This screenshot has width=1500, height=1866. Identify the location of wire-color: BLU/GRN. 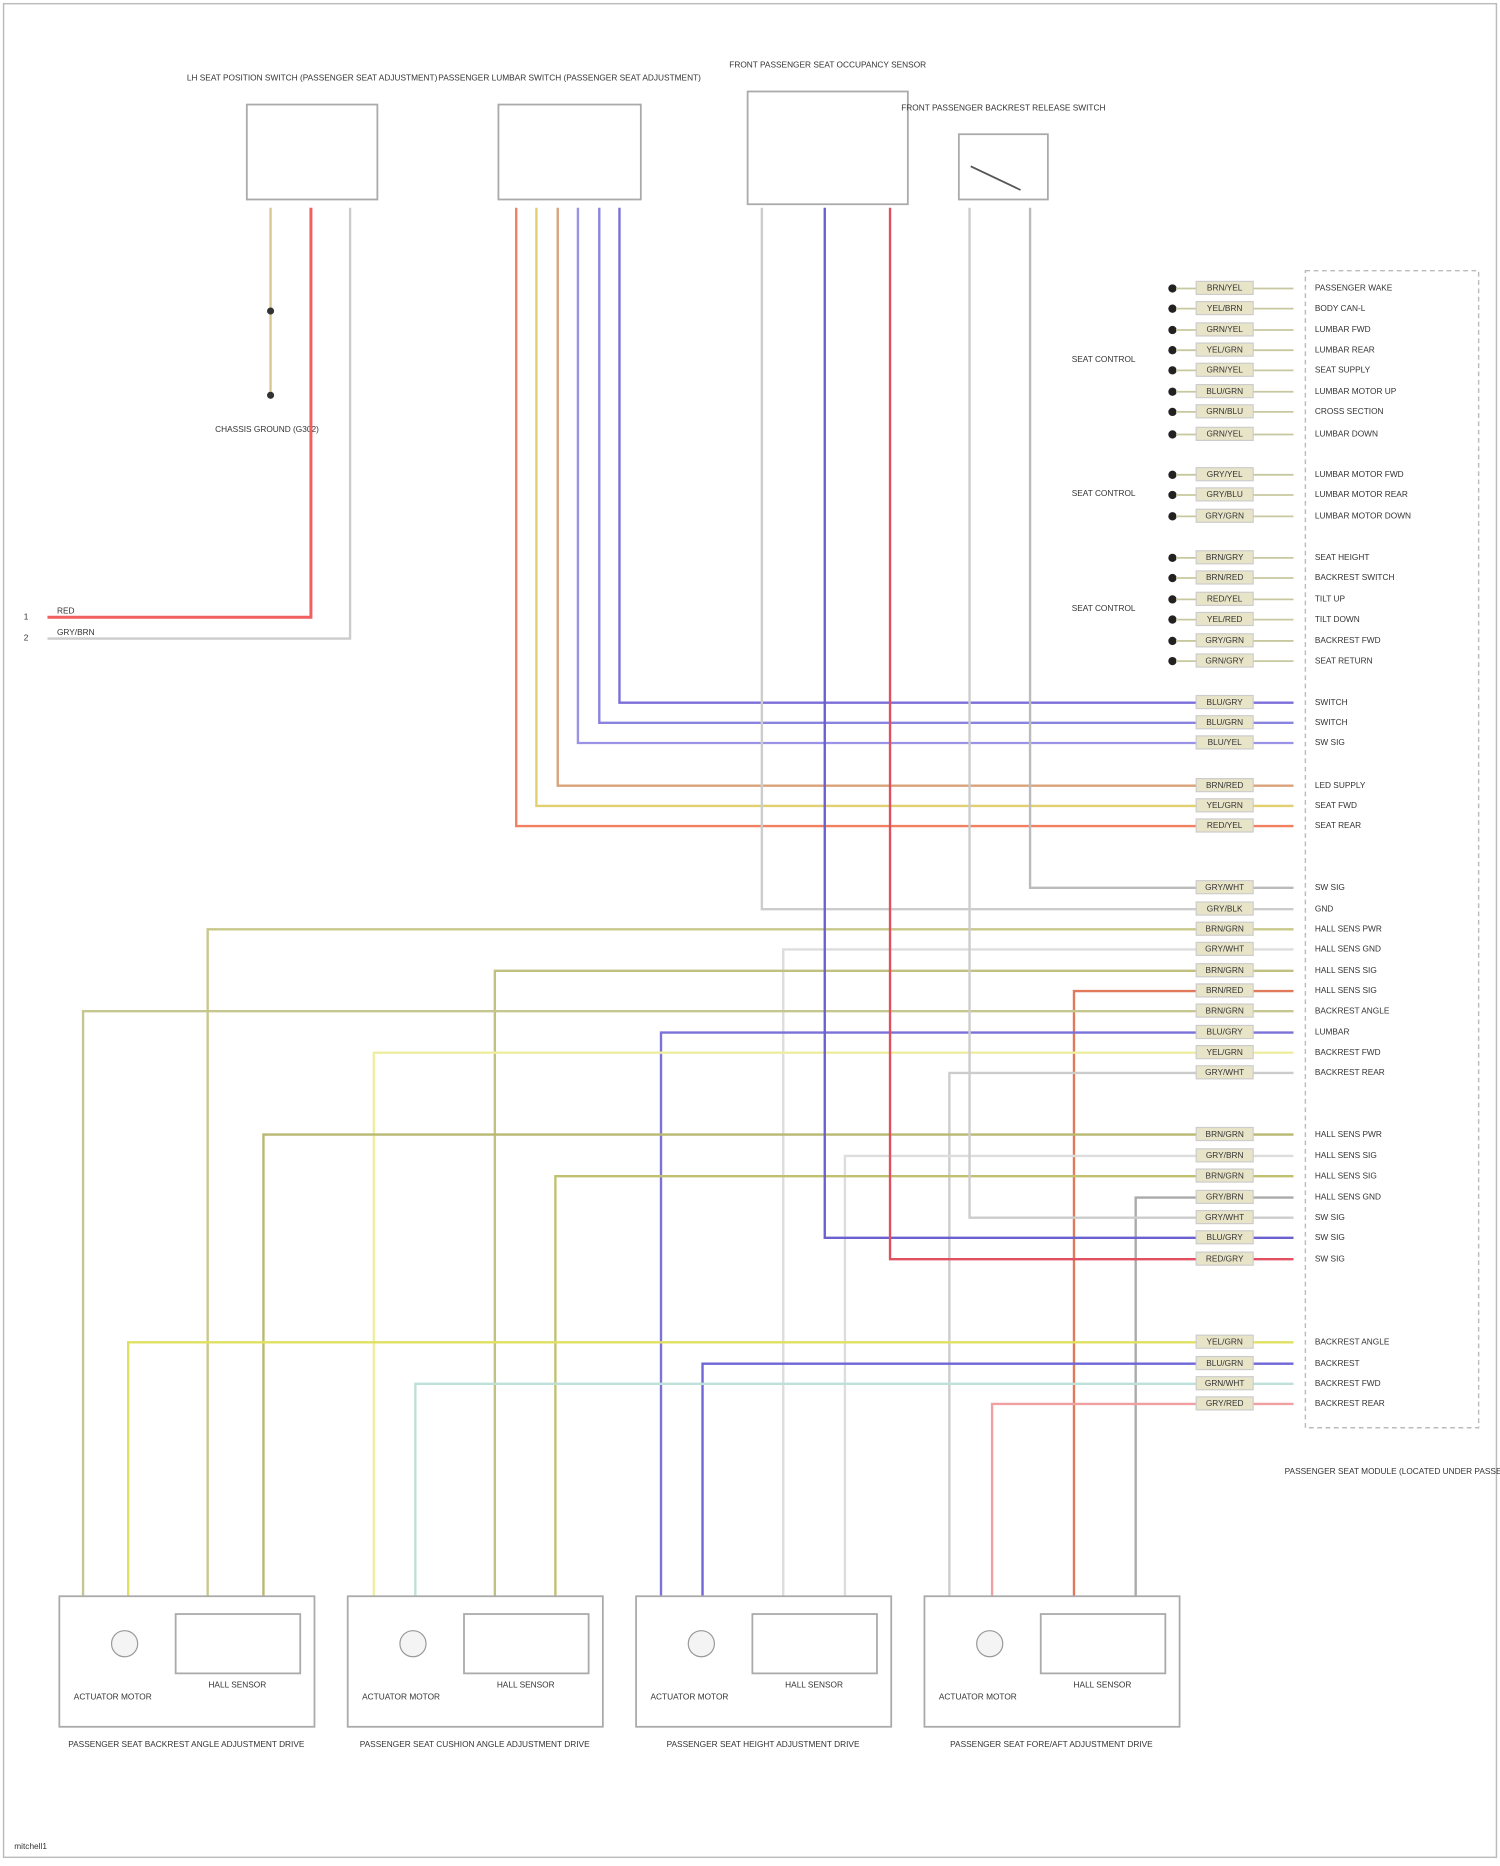
(1224, 391).